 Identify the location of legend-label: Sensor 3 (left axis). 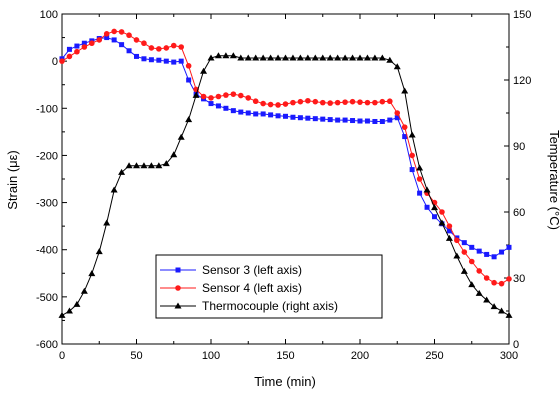
(252, 270).